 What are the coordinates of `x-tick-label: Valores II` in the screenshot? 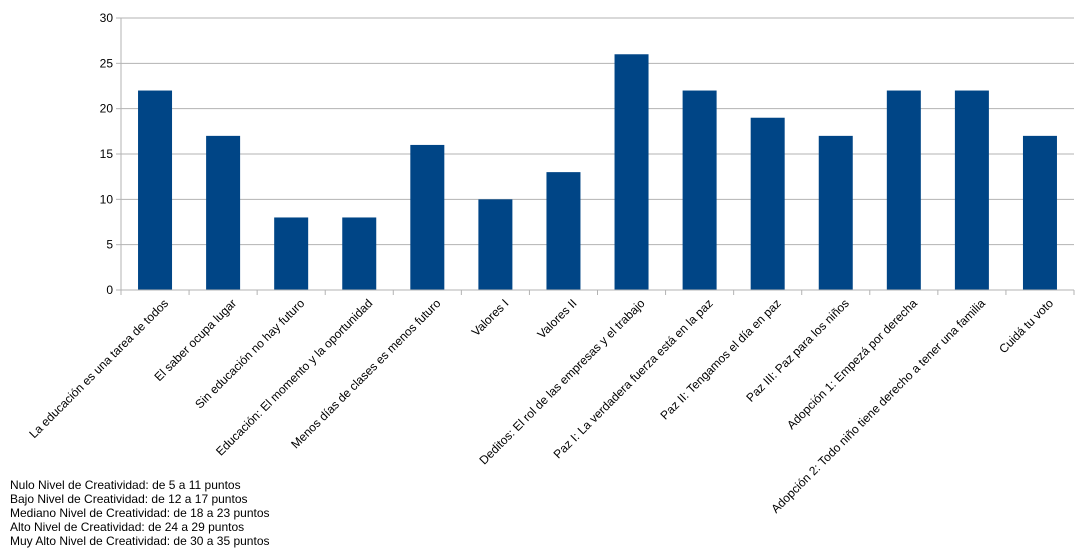 It's located at (556, 318).